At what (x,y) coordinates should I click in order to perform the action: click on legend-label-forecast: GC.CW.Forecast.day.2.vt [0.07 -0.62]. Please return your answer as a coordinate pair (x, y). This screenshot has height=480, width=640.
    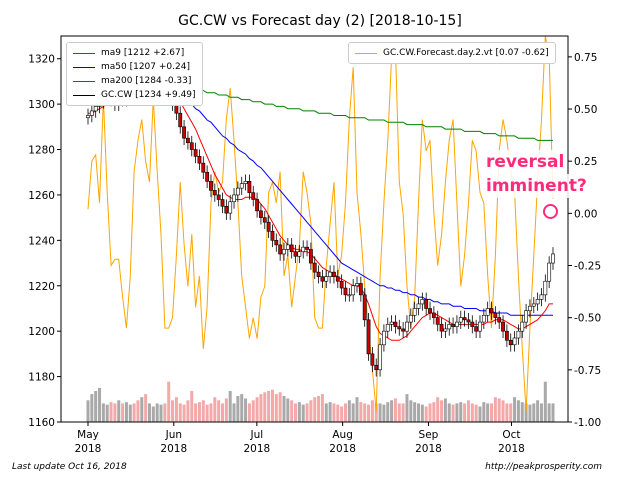
    Looking at the image, I should click on (466, 53).